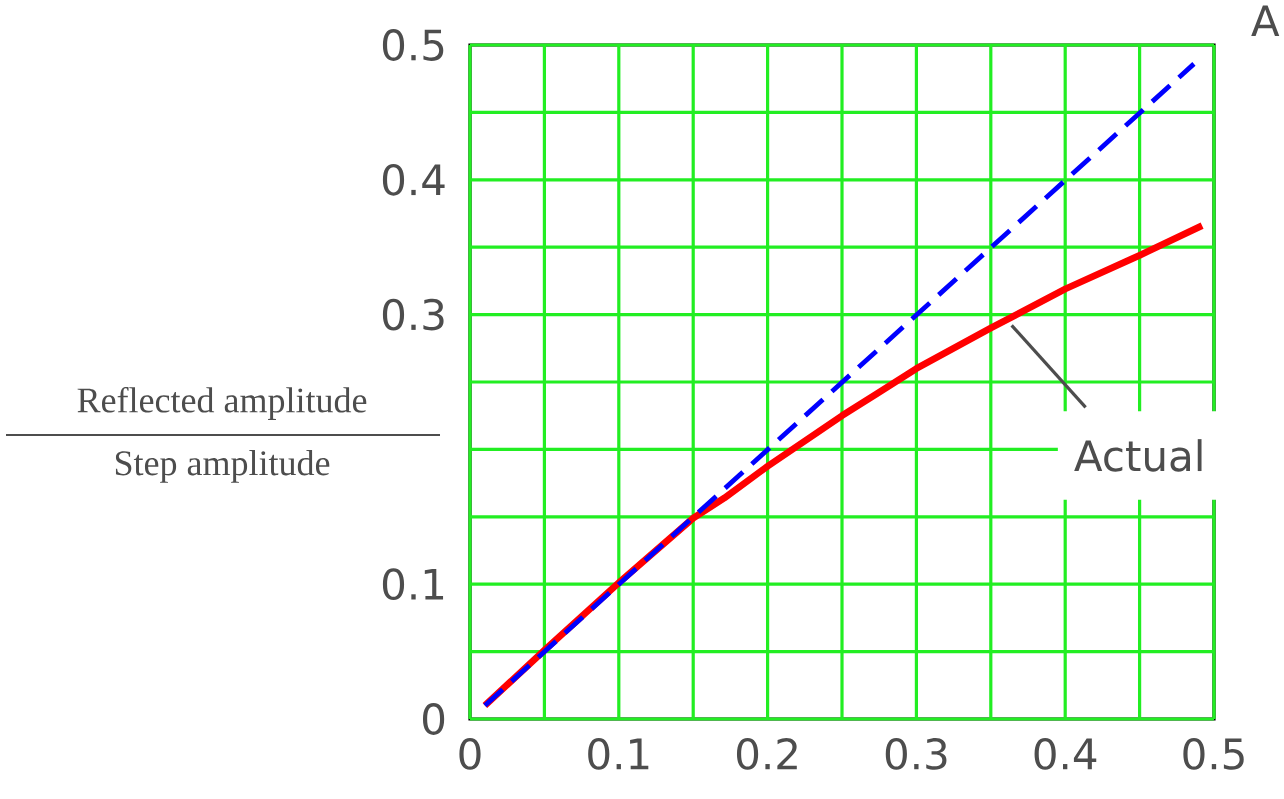  I want to click on text: Step amplitude, so click(222, 466).